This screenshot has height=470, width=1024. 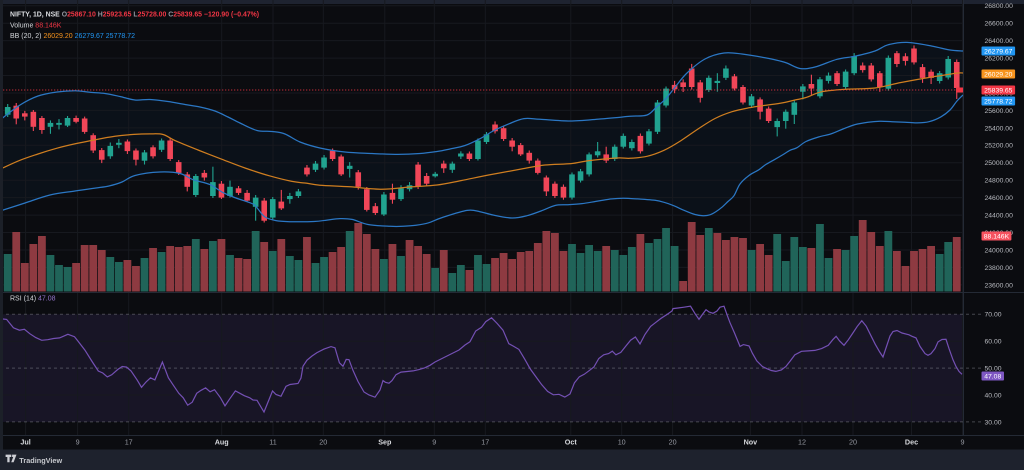 I want to click on svg-text: 10, so click(x=622, y=442).